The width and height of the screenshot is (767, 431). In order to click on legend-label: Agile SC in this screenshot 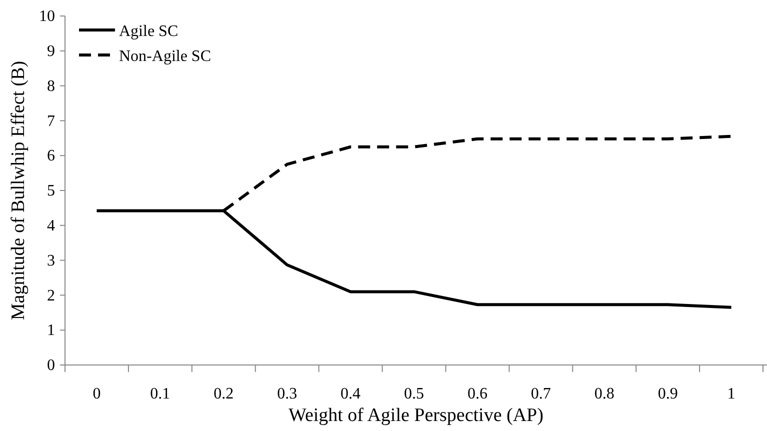, I will do `click(148, 31)`.